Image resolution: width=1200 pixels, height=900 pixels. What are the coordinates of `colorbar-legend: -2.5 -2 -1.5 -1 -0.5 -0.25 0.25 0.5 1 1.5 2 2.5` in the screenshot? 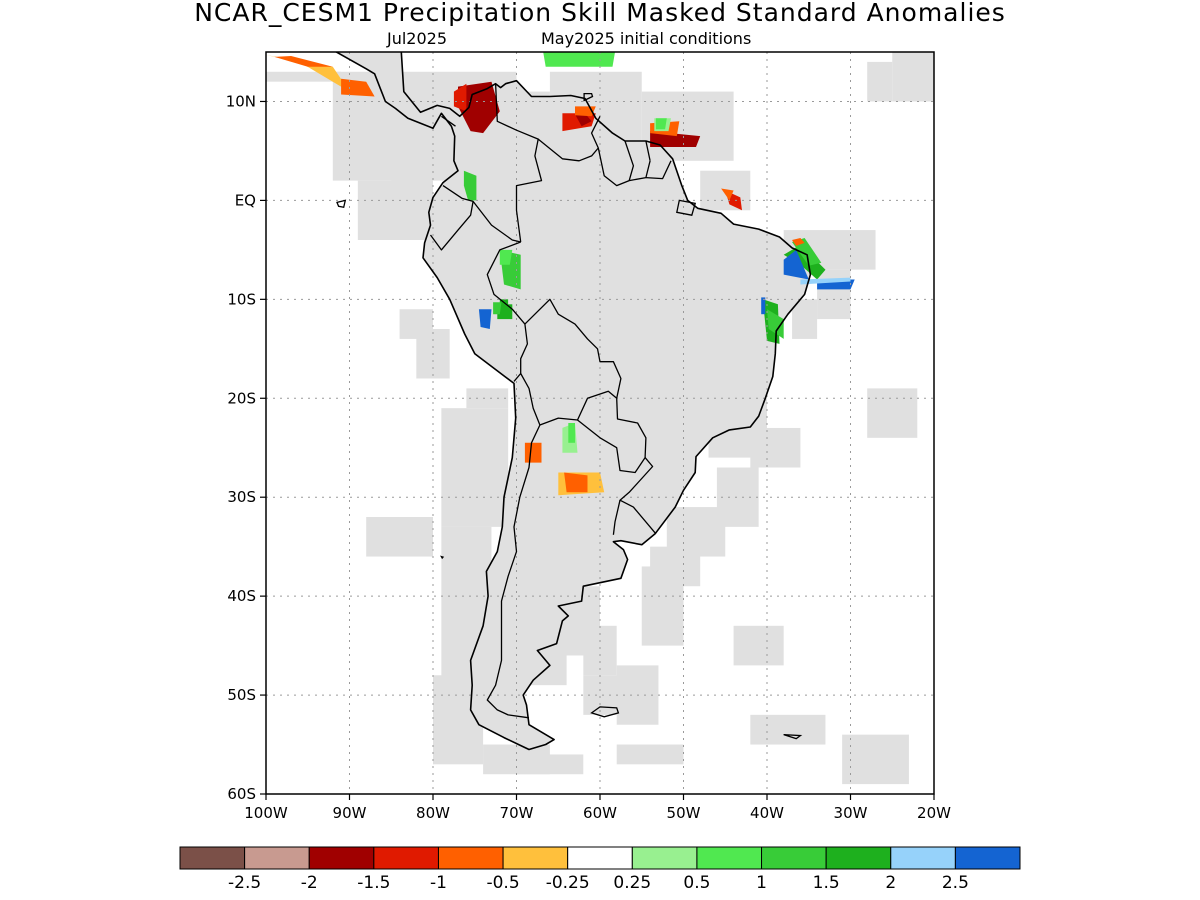 It's located at (600, 869).